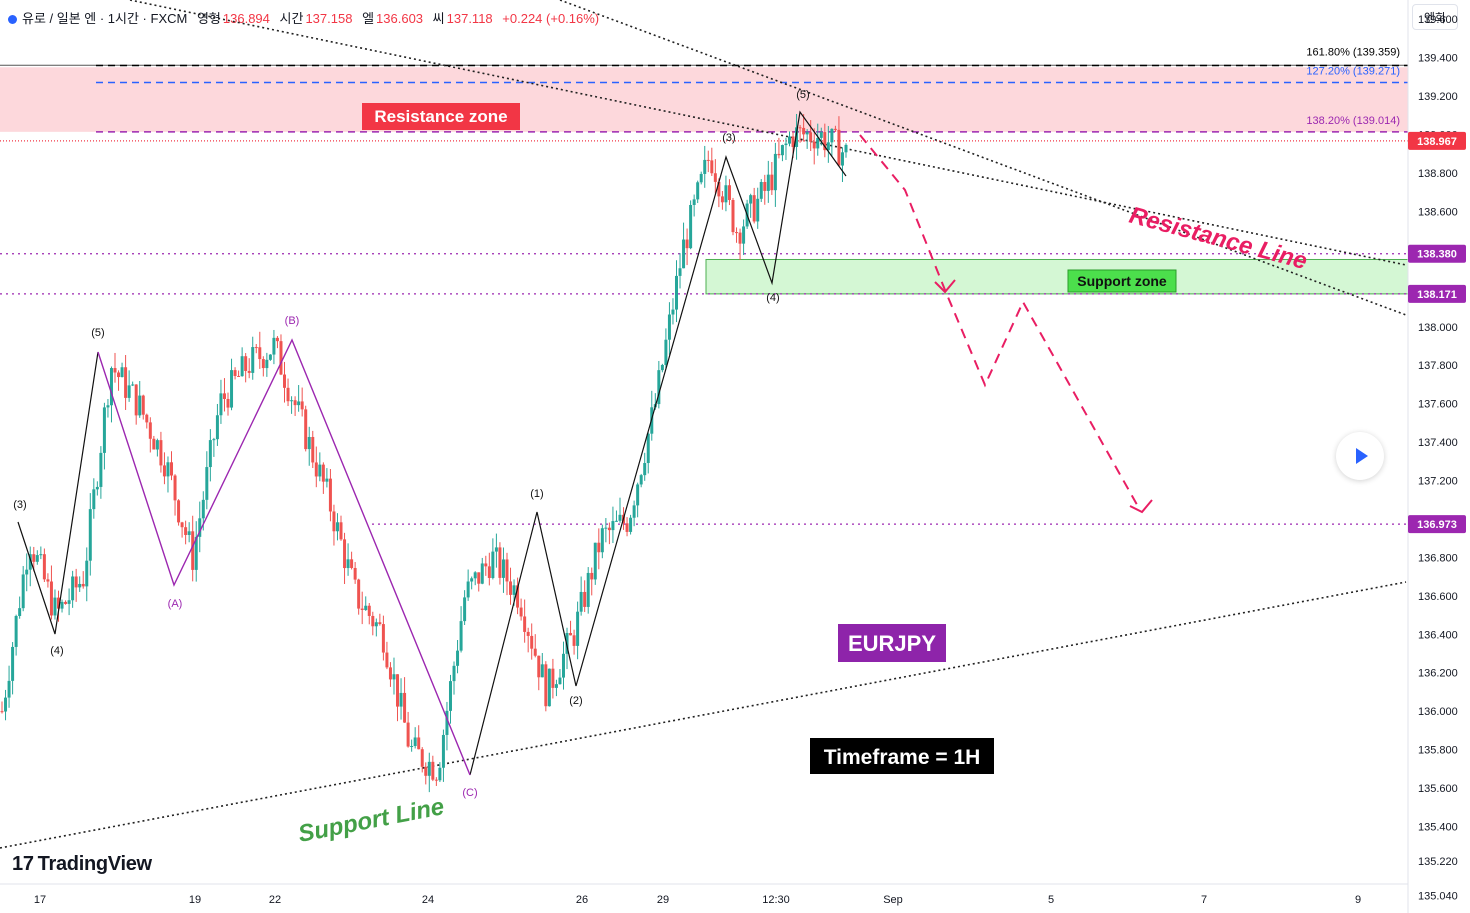 The width and height of the screenshot is (1470, 913). I want to click on time-tick-label: Sep, so click(893, 900).